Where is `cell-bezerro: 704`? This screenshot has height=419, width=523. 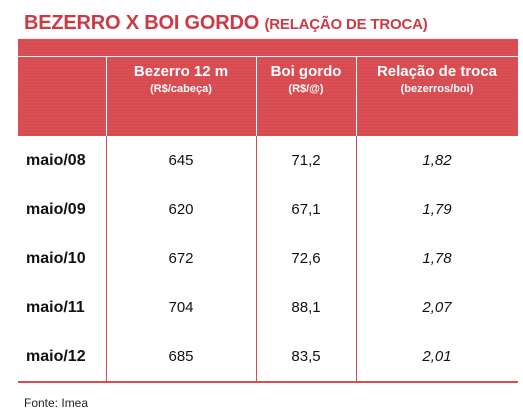
cell-bezerro: 704 is located at coordinates (181, 307).